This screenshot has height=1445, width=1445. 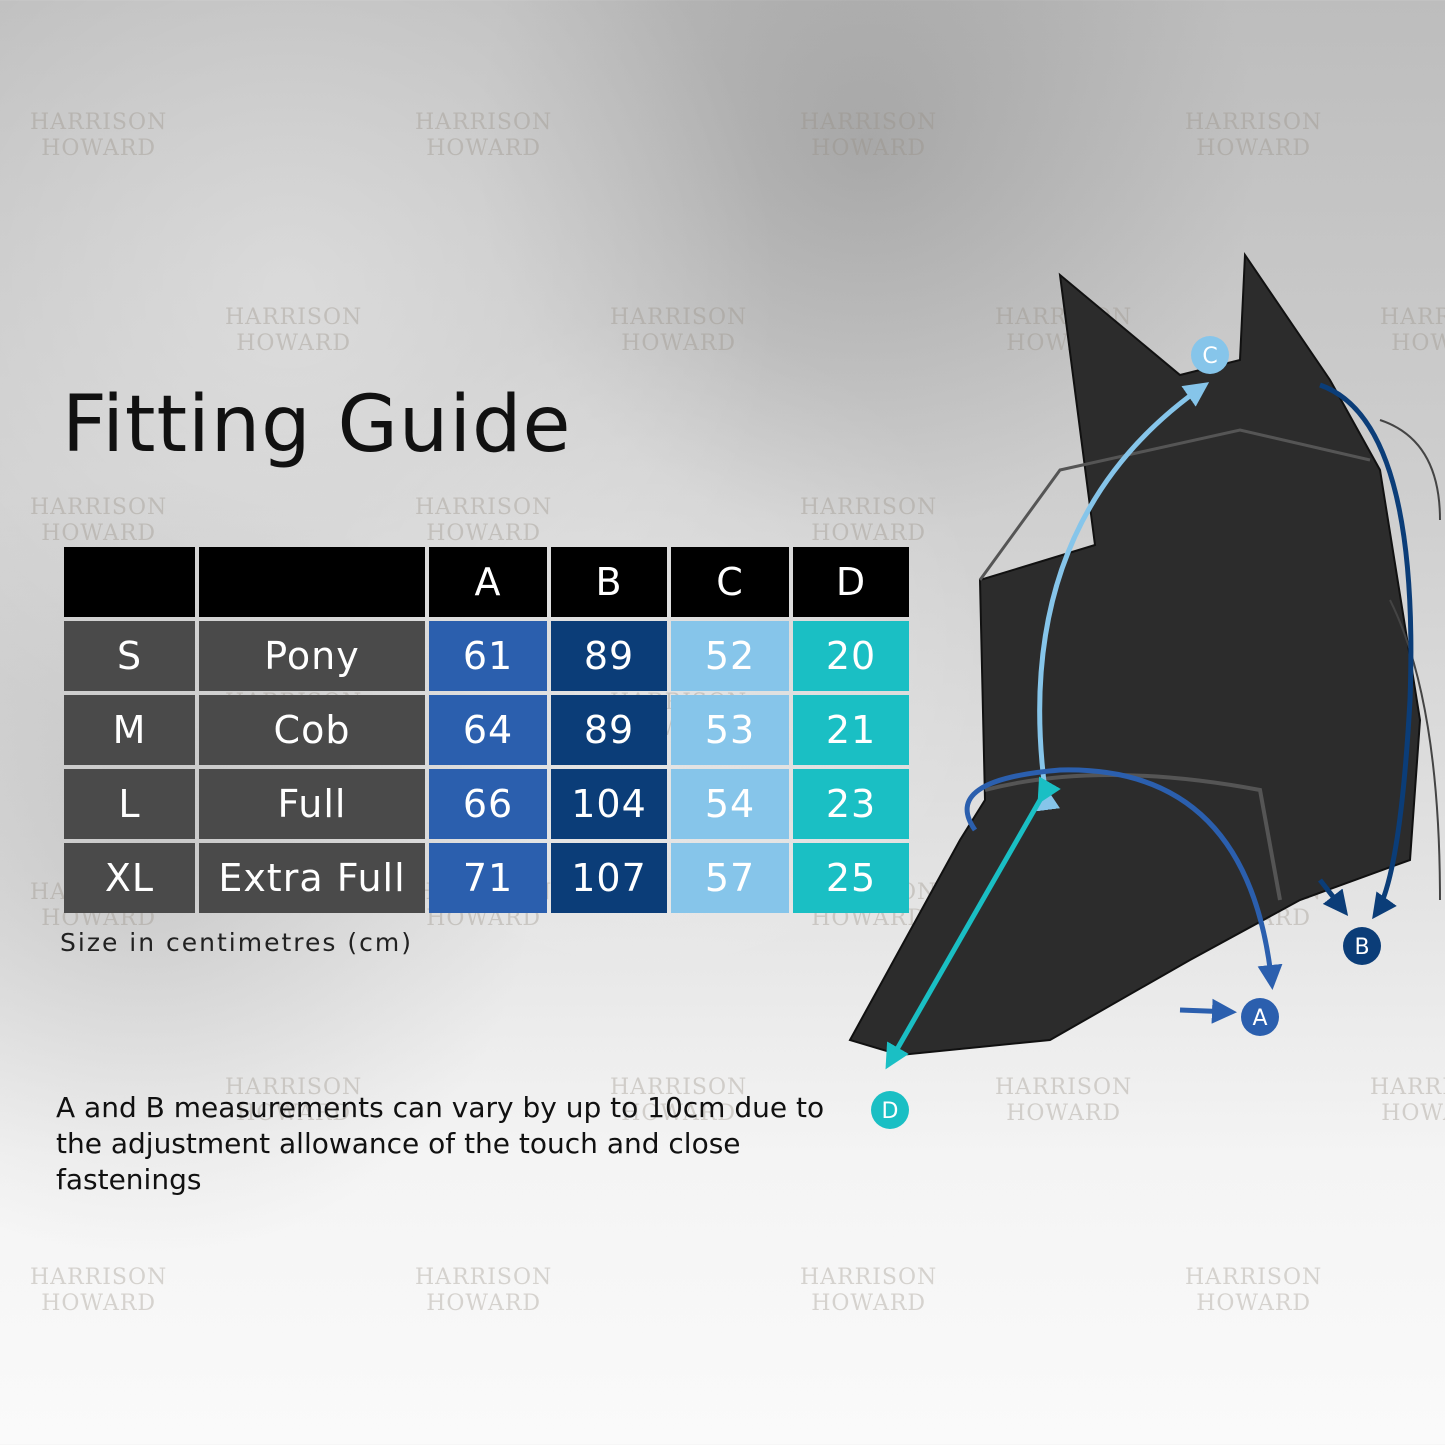 I want to click on size-cell: L, so click(x=129, y=804).